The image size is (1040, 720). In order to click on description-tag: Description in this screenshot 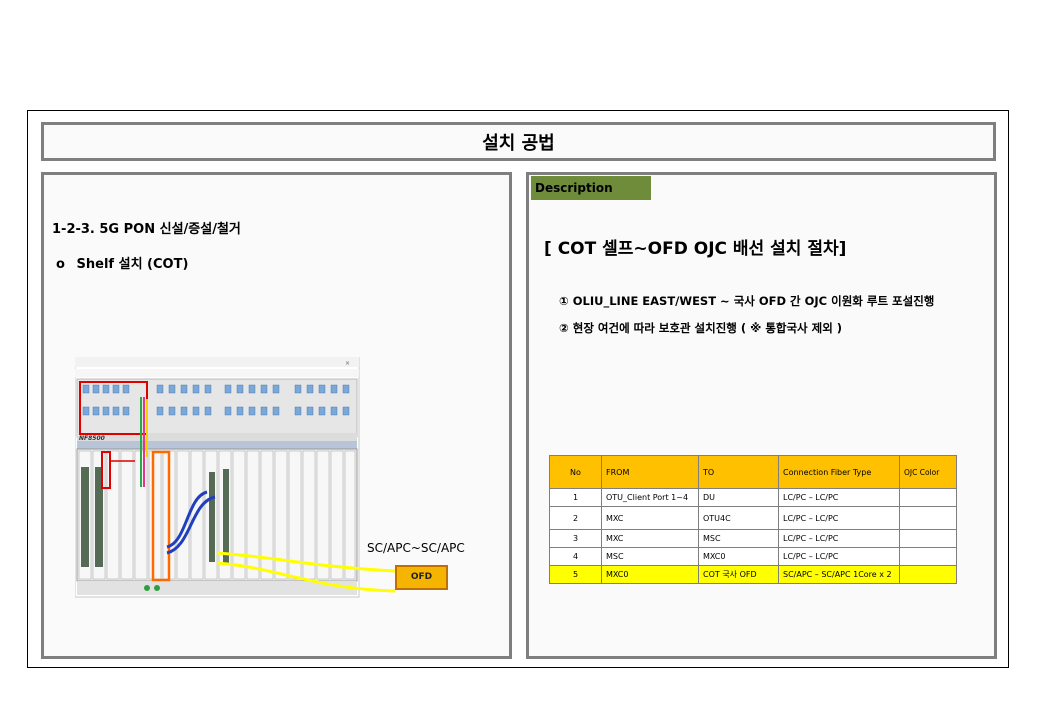, I will do `click(591, 188)`.